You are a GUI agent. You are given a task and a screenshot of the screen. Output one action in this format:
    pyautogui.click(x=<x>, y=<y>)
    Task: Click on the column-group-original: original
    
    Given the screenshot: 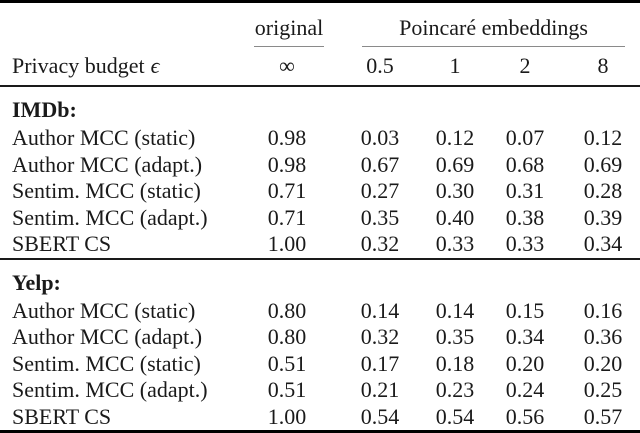 What is the action you would take?
    pyautogui.click(x=287, y=24)
    